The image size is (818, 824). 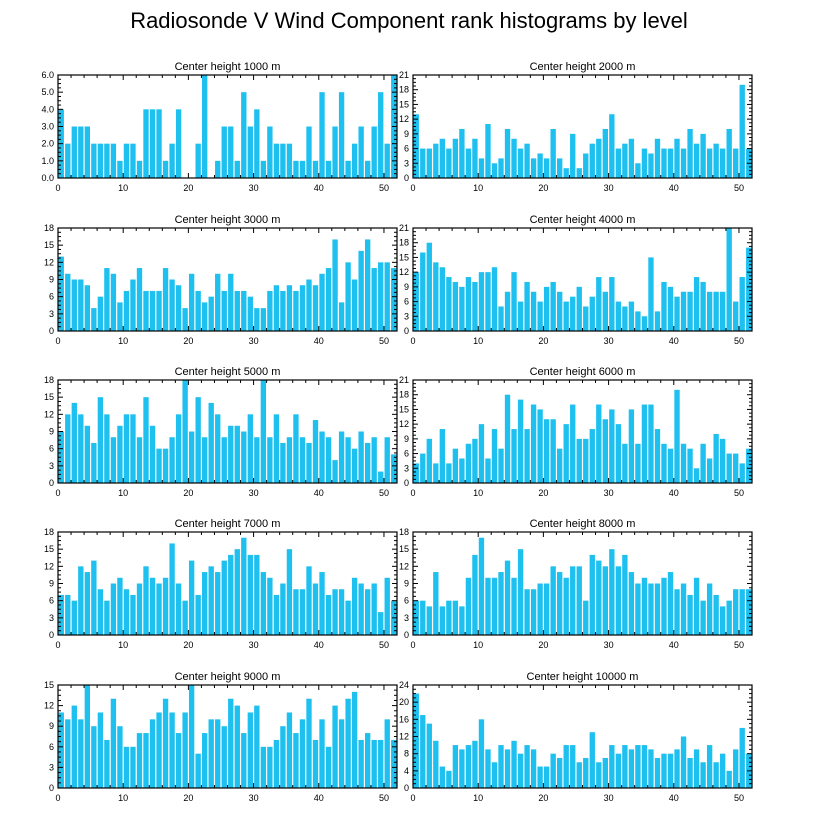 I want to click on y-tick-label: 20, so click(x=404, y=702).